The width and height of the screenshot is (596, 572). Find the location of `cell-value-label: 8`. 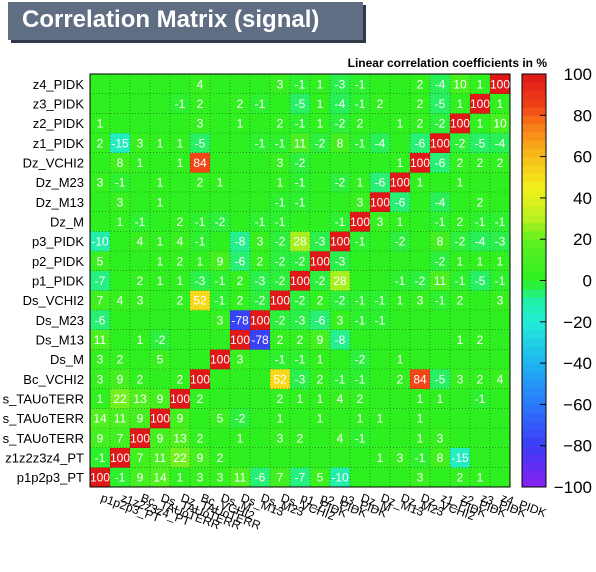

cell-value-label: 8 is located at coordinates (120, 163).